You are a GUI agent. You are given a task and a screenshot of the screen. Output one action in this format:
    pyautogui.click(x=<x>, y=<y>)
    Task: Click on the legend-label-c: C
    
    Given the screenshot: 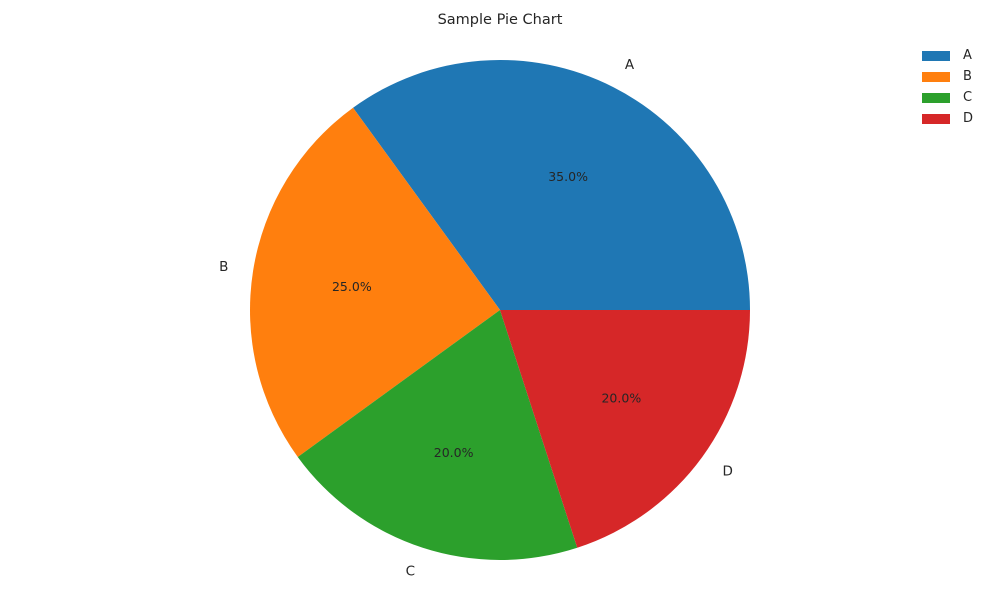 What is the action you would take?
    pyautogui.click(x=968, y=97)
    